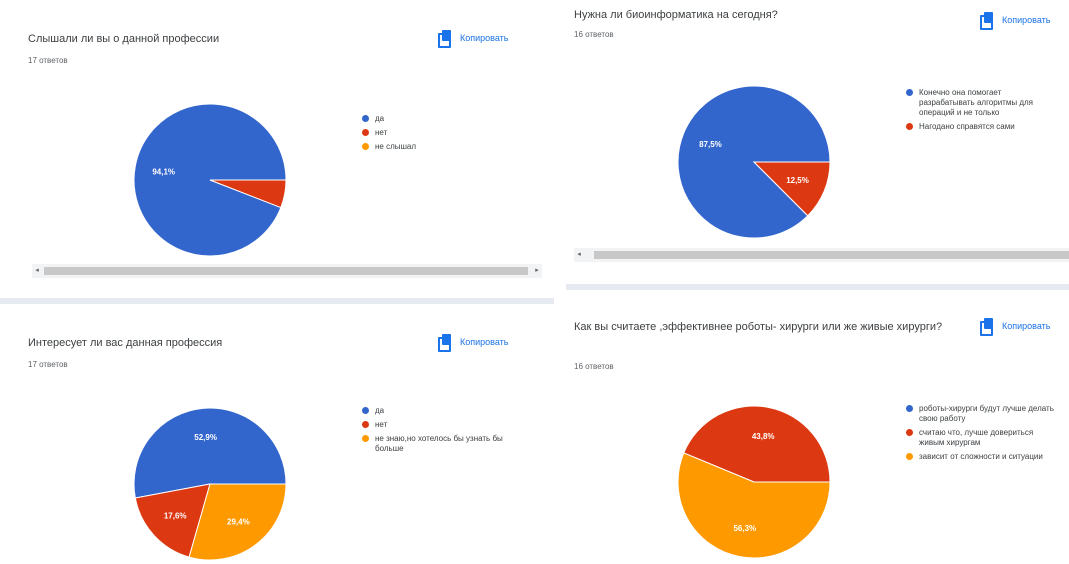  I want to click on horizontal-scrollbar: ◂, so click(821, 255).